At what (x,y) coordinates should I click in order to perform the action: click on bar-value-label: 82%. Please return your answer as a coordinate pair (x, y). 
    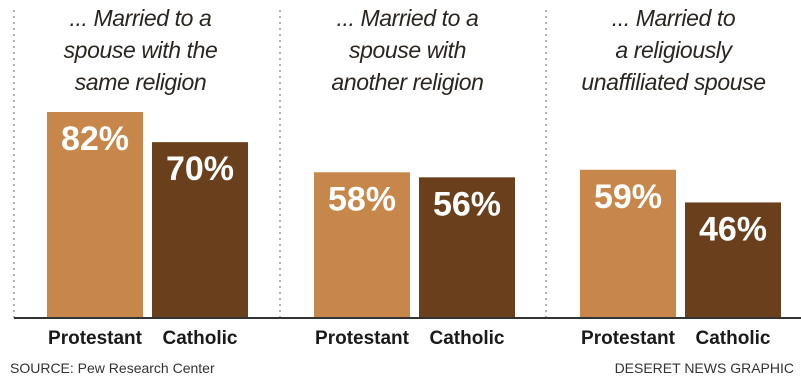
    Looking at the image, I should click on (95, 139).